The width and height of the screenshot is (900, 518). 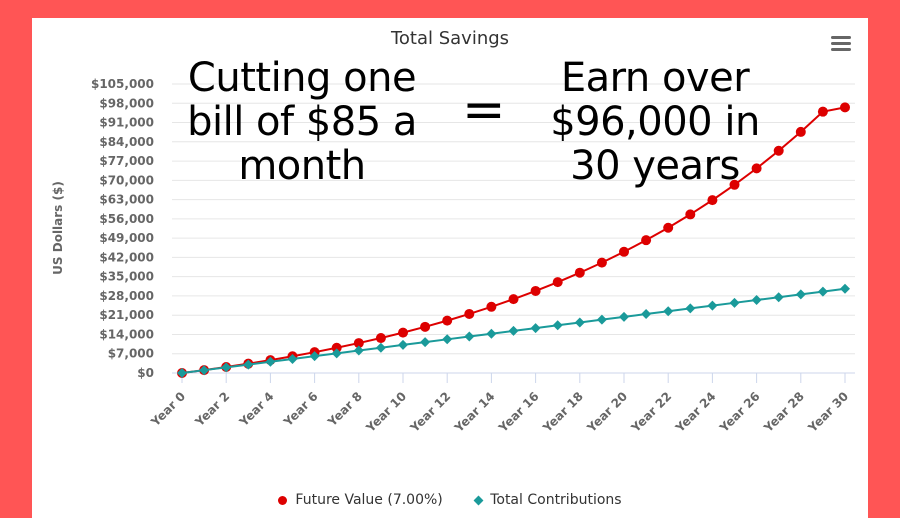 What do you see at coordinates (302, 78) in the screenshot?
I see `overlay-line: Cutting one` at bounding box center [302, 78].